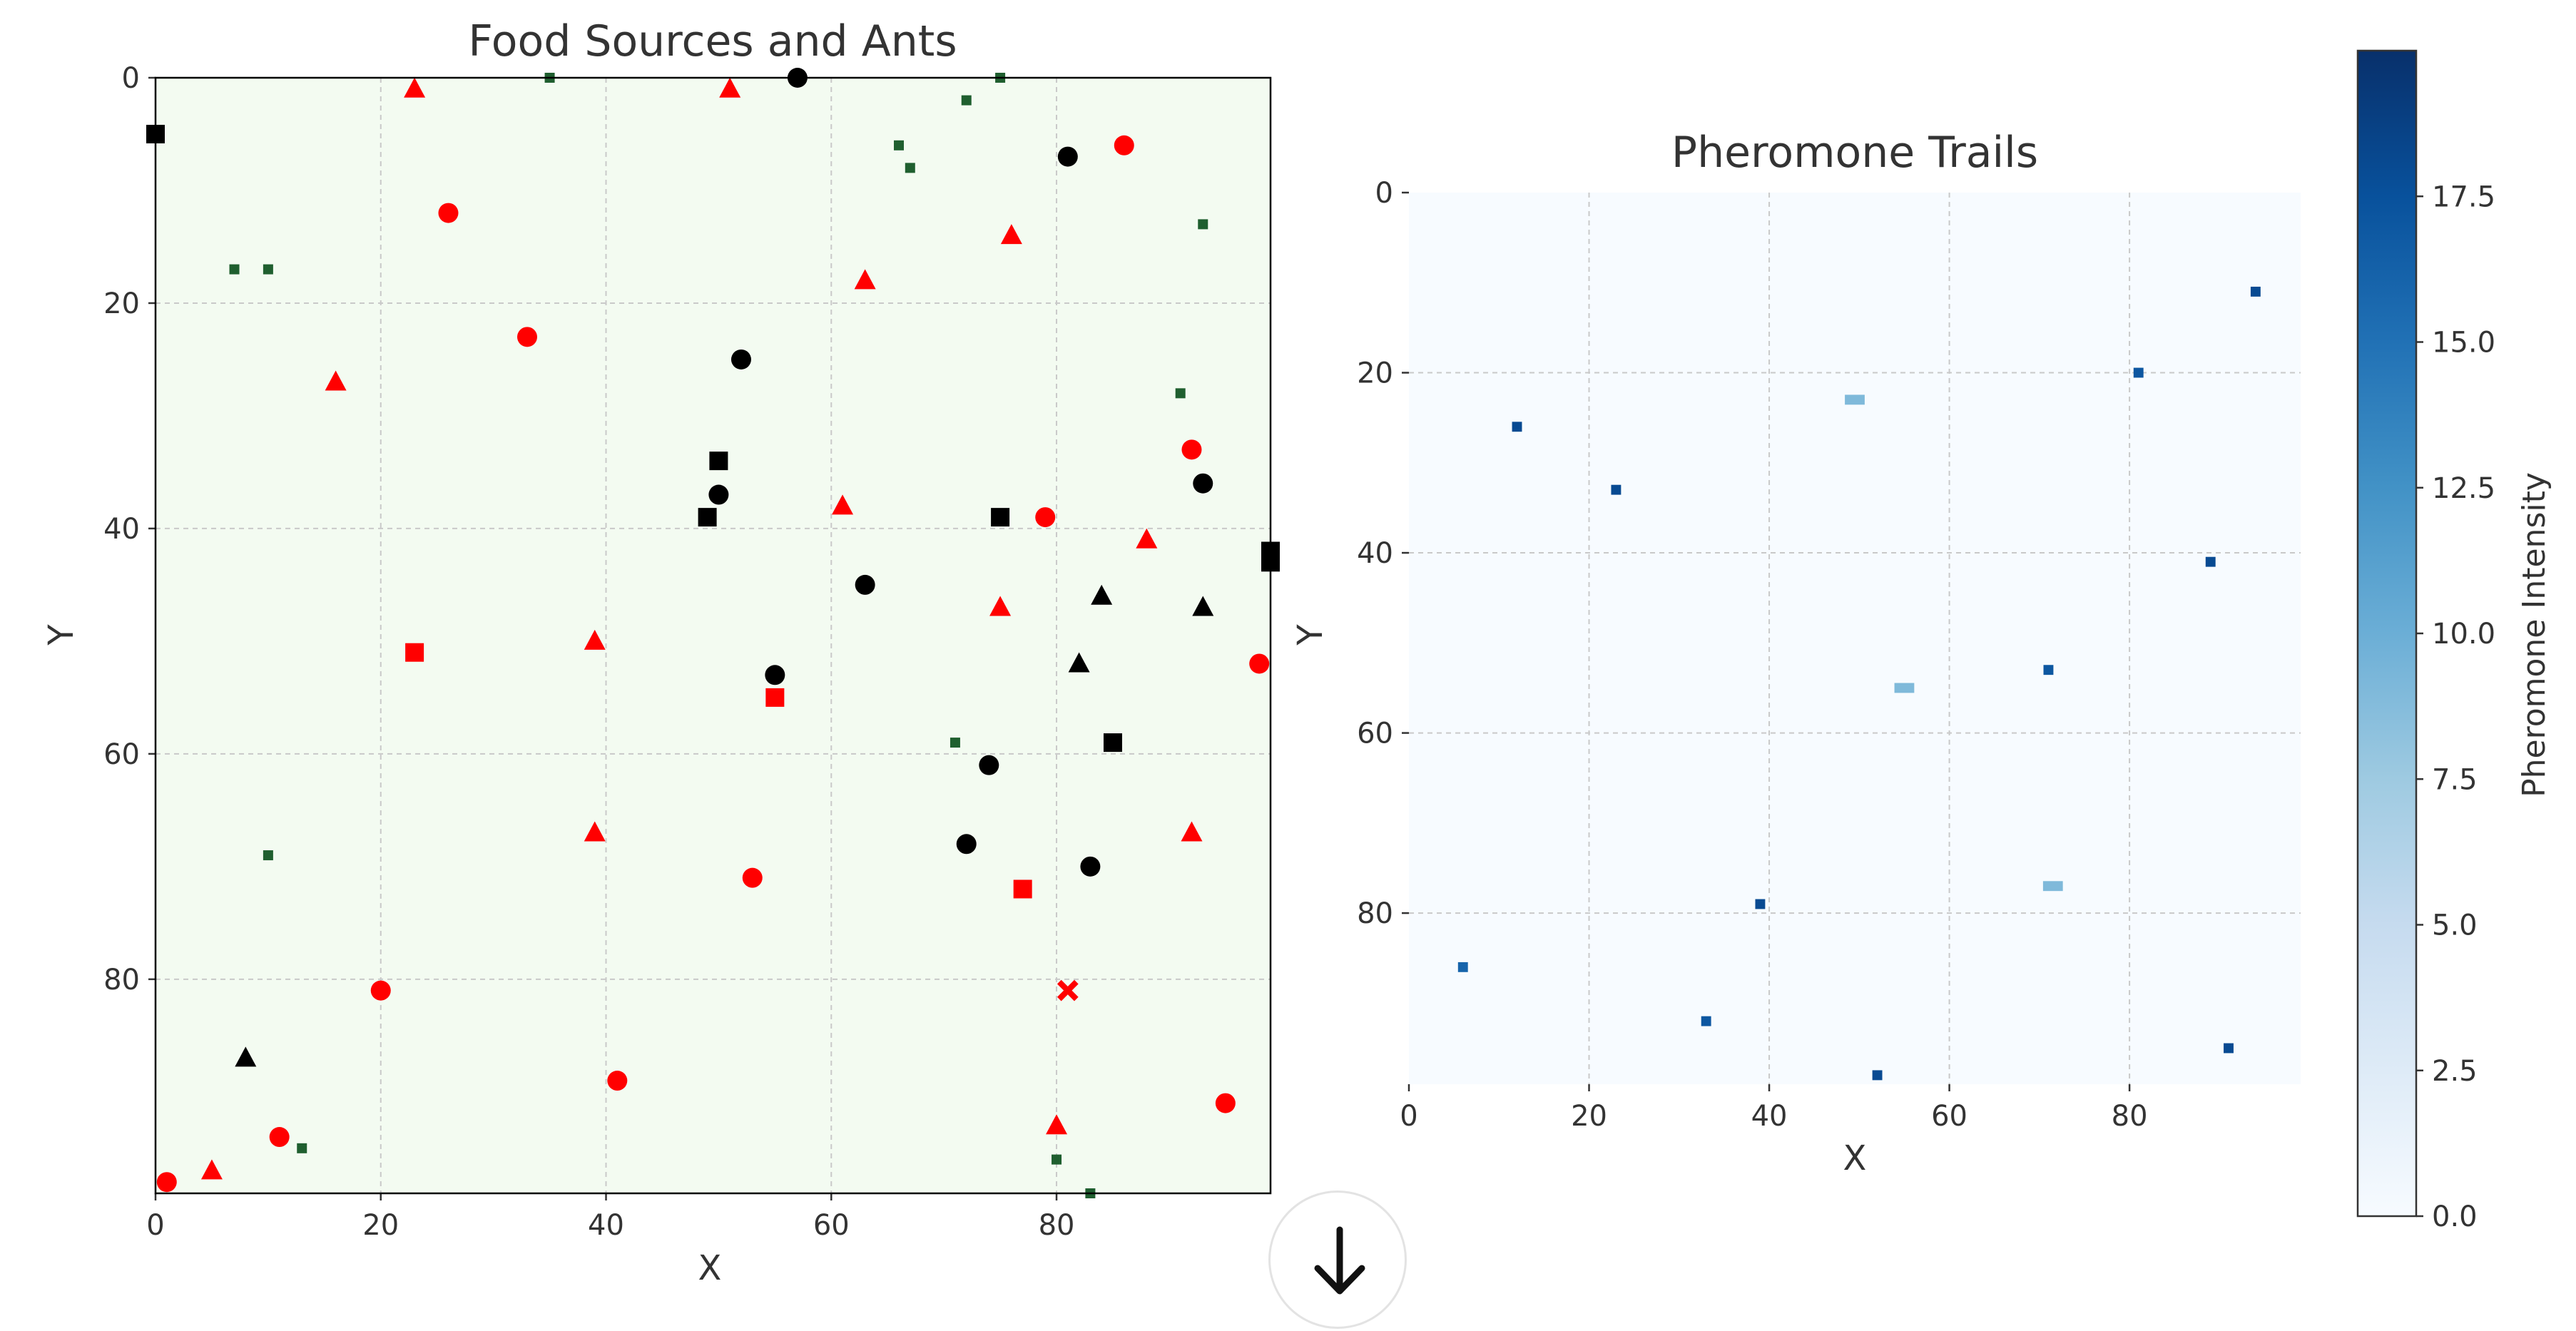  I want to click on x-tick-label: 60, so click(831, 1226).